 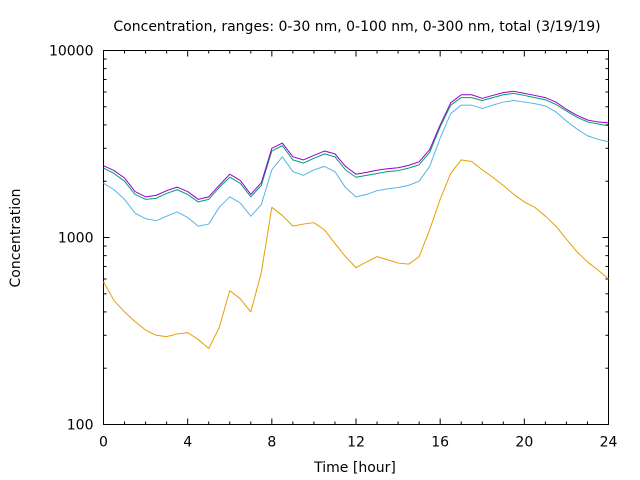 I want to click on x-tick-label: 12, so click(x=356, y=443).